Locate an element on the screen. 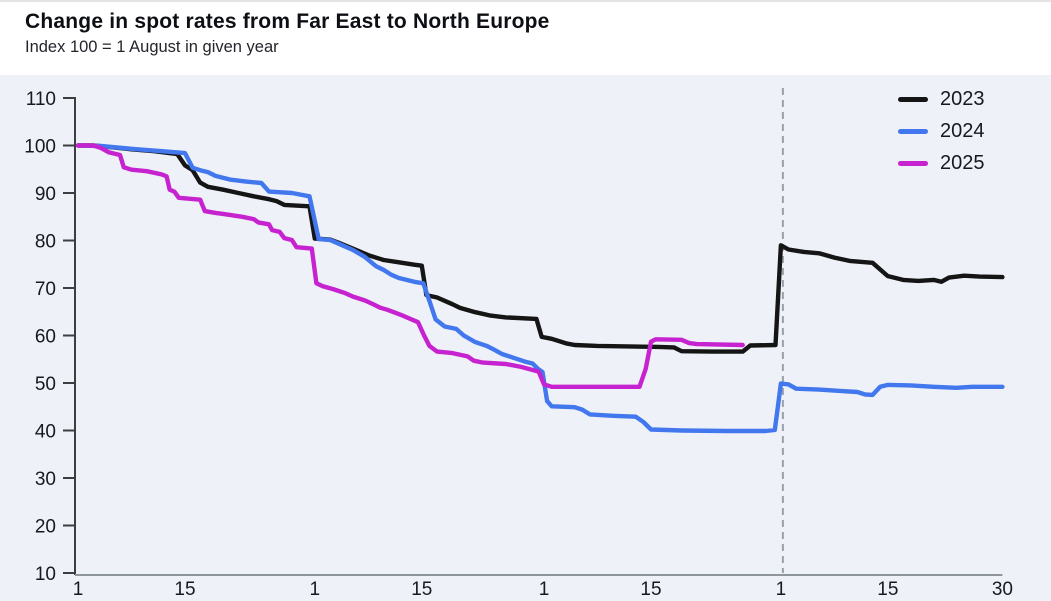  y-axis-label: 70 is located at coordinates (45, 289).